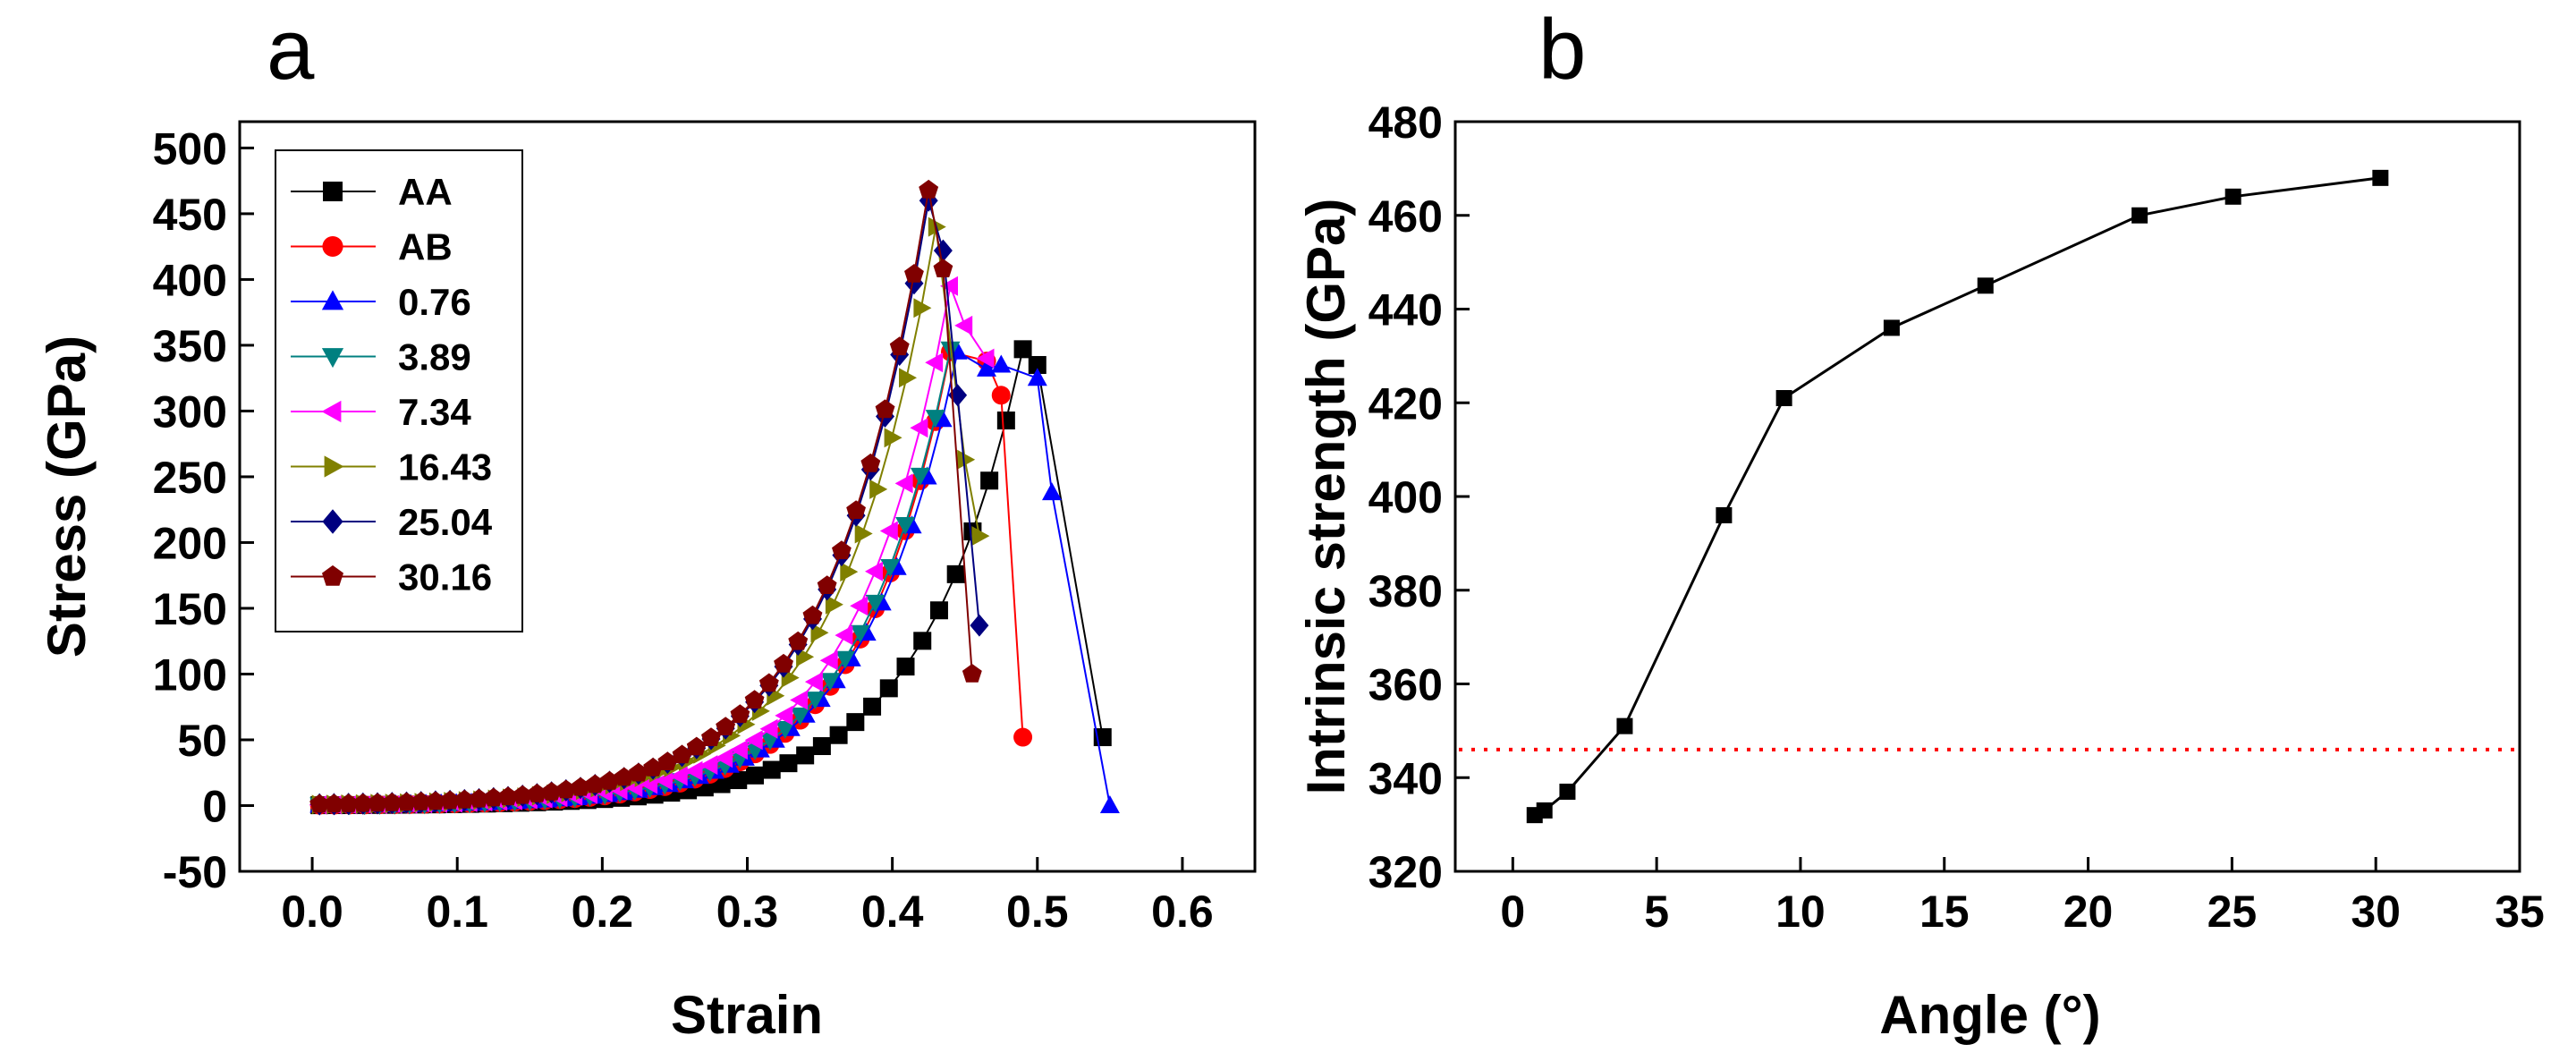 This screenshot has height=1061, width=2576. I want to click on y-tick-label: 380, so click(1405, 591).